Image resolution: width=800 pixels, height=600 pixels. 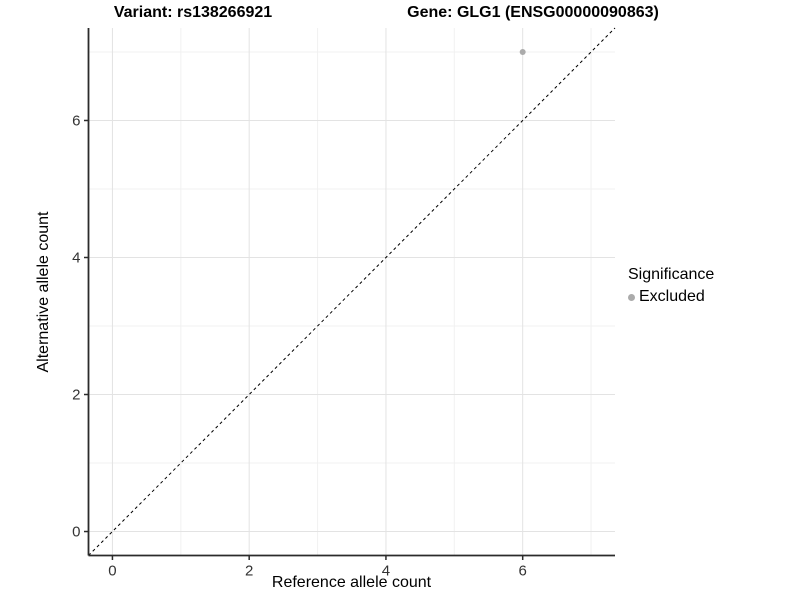 What do you see at coordinates (631, 297) in the screenshot?
I see `legend-point-icon` at bounding box center [631, 297].